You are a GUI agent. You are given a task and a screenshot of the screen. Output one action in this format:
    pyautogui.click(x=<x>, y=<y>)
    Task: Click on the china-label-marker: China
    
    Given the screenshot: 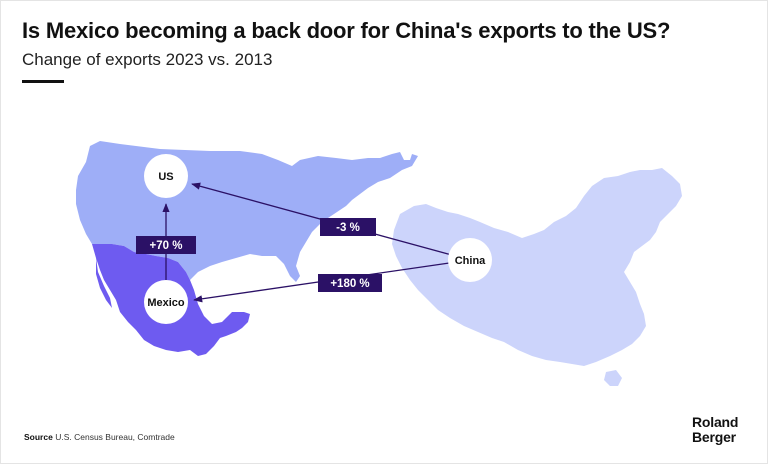 What is the action you would take?
    pyautogui.click(x=470, y=260)
    